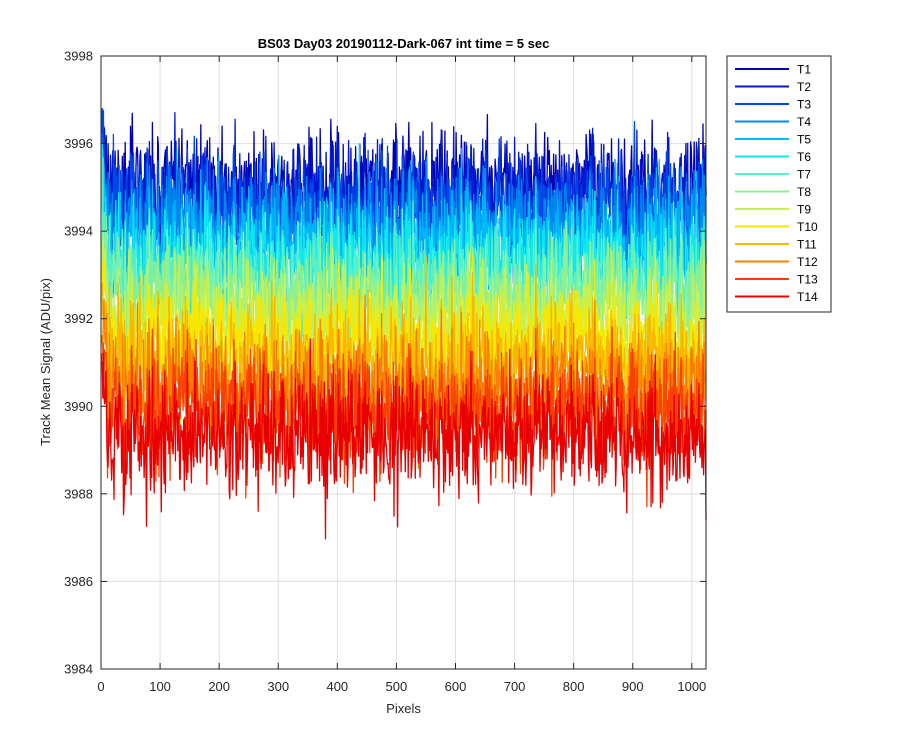  I want to click on legend-label: T4, so click(804, 122).